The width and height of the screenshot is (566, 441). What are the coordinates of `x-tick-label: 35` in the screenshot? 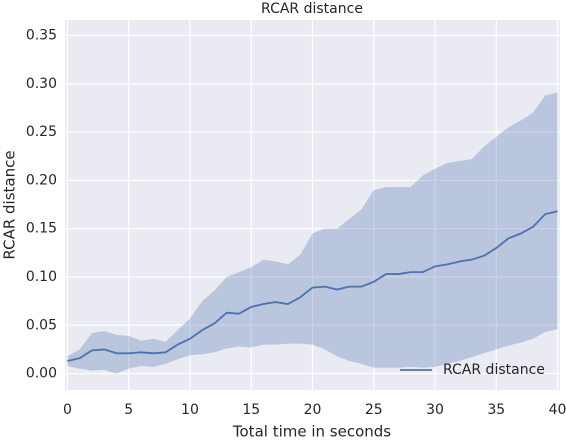 It's located at (496, 410).